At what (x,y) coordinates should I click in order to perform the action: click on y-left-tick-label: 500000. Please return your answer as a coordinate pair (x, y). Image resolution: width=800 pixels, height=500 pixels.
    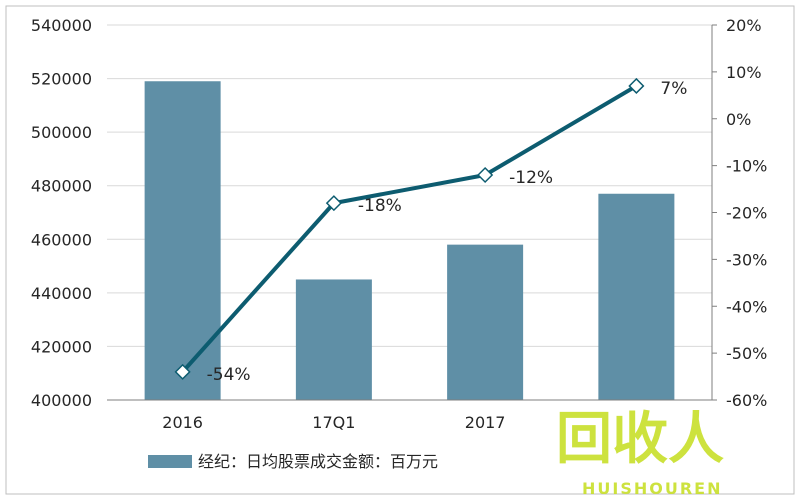
    Looking at the image, I should click on (61, 132).